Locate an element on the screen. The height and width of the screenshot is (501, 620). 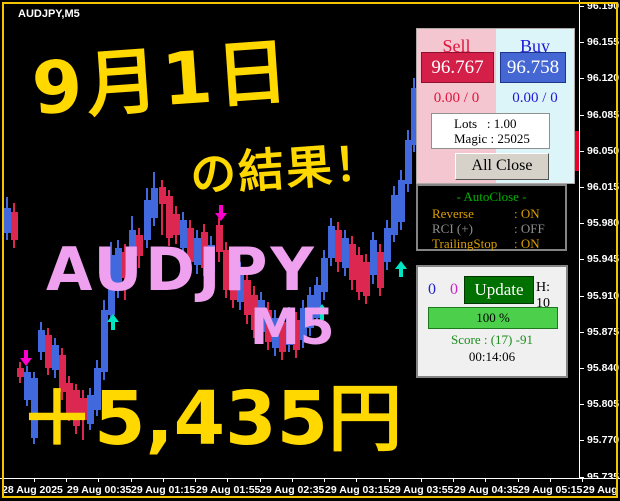
time-axis-label: 29 Aug 03:15 is located at coordinates (357, 490).